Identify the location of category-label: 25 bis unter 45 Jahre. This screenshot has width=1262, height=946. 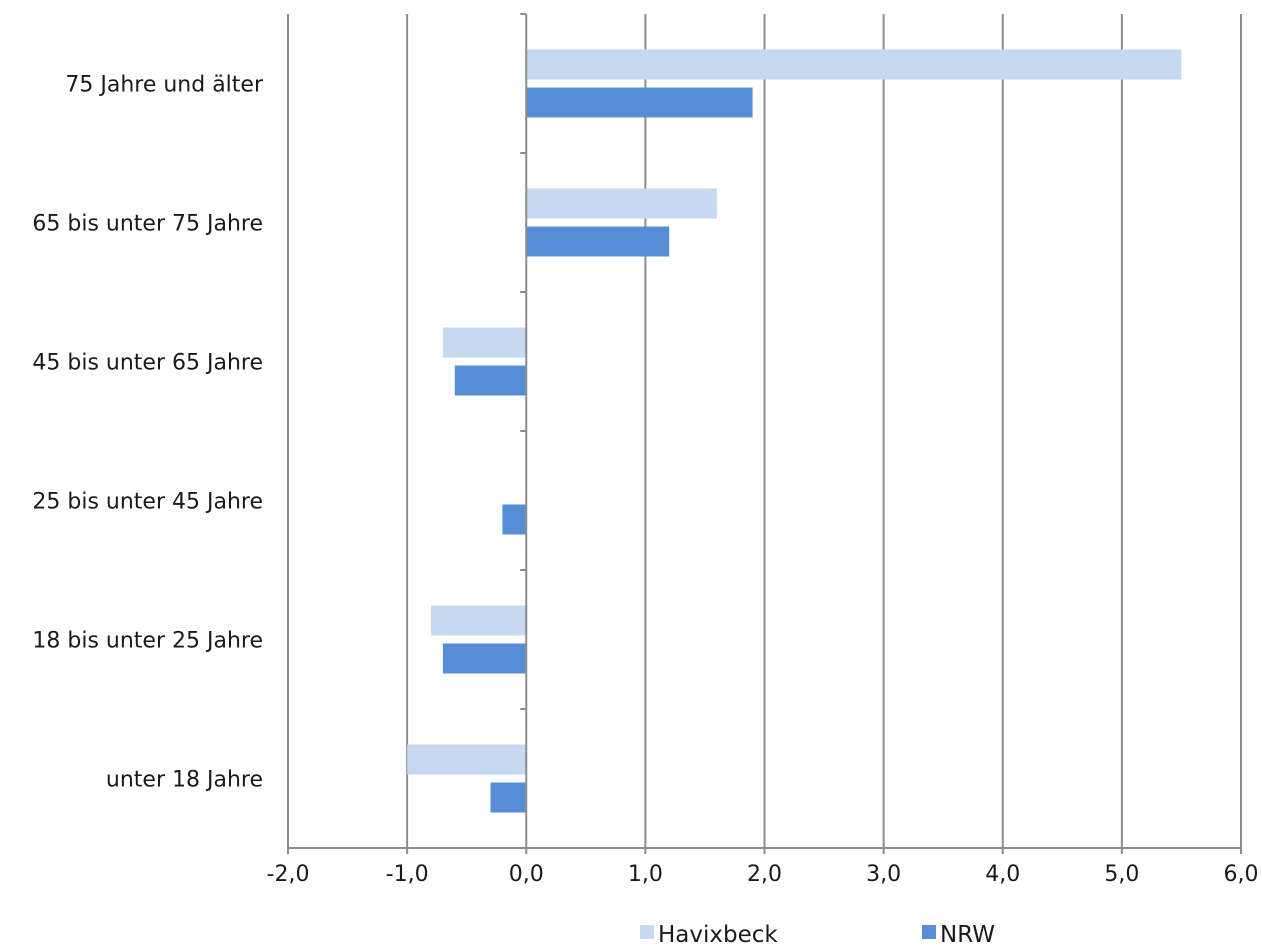
(147, 502).